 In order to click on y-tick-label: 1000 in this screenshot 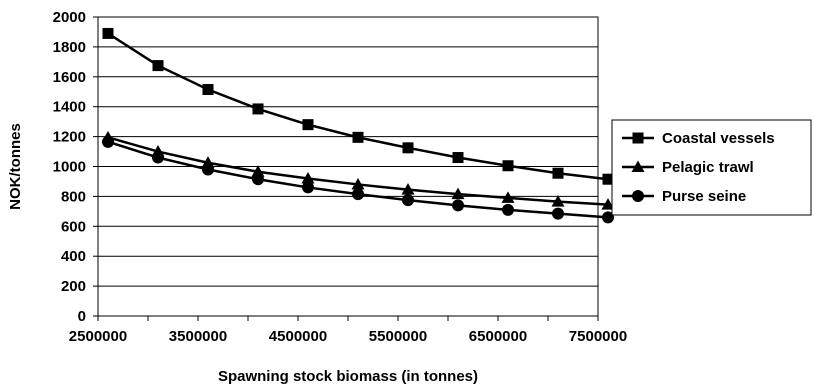, I will do `click(69, 167)`.